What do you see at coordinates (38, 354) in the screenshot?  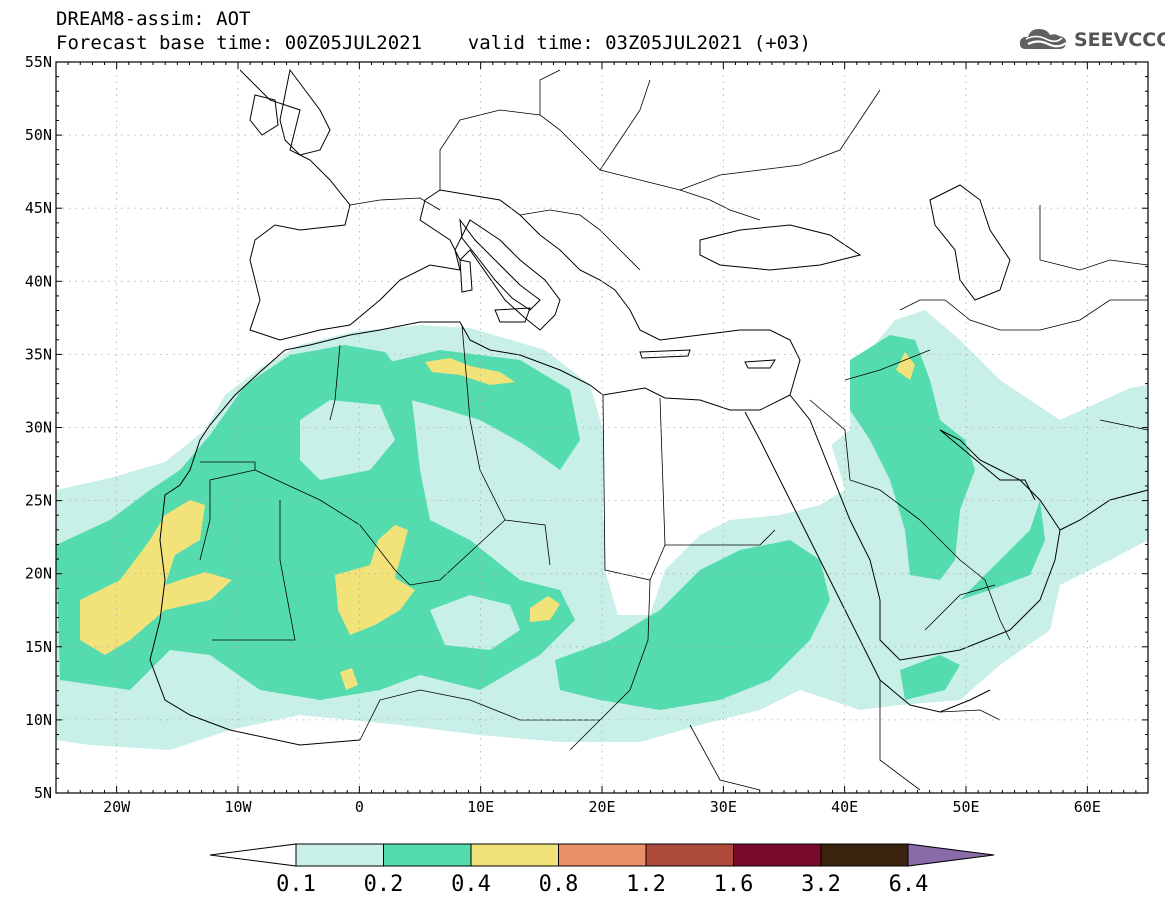 I see `lat-label-35N: 35N` at bounding box center [38, 354].